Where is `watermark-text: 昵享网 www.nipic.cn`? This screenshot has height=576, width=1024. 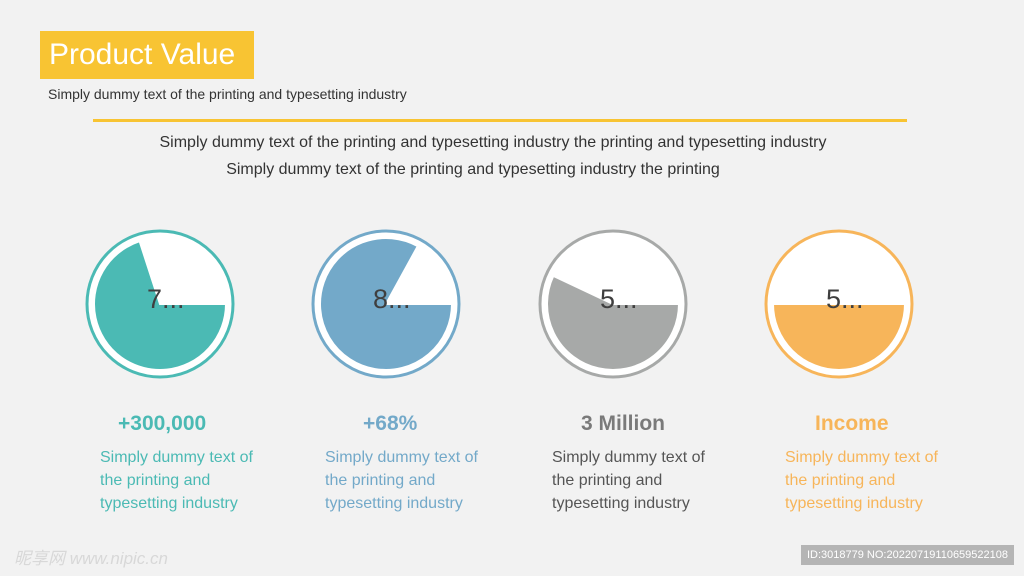 watermark-text: 昵享网 www.nipic.cn is located at coordinates (91, 558).